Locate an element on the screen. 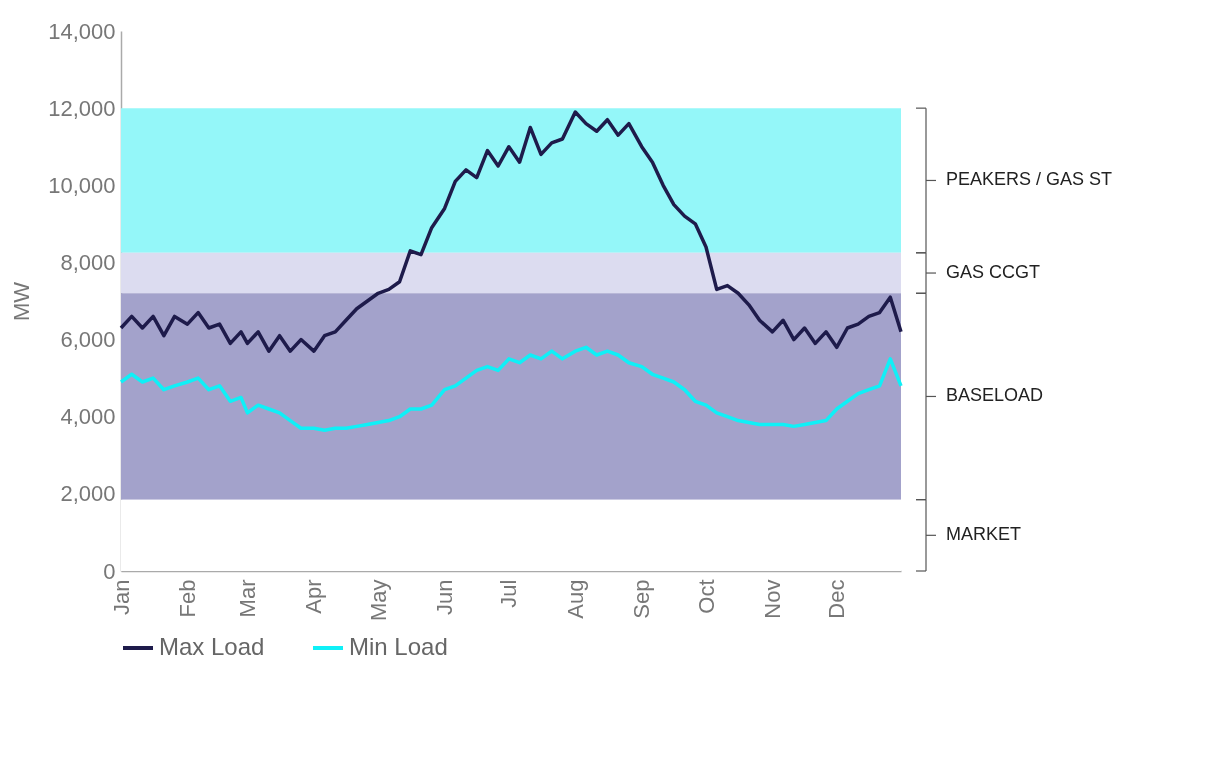  x-tick-label: Nov is located at coordinates (772, 599).